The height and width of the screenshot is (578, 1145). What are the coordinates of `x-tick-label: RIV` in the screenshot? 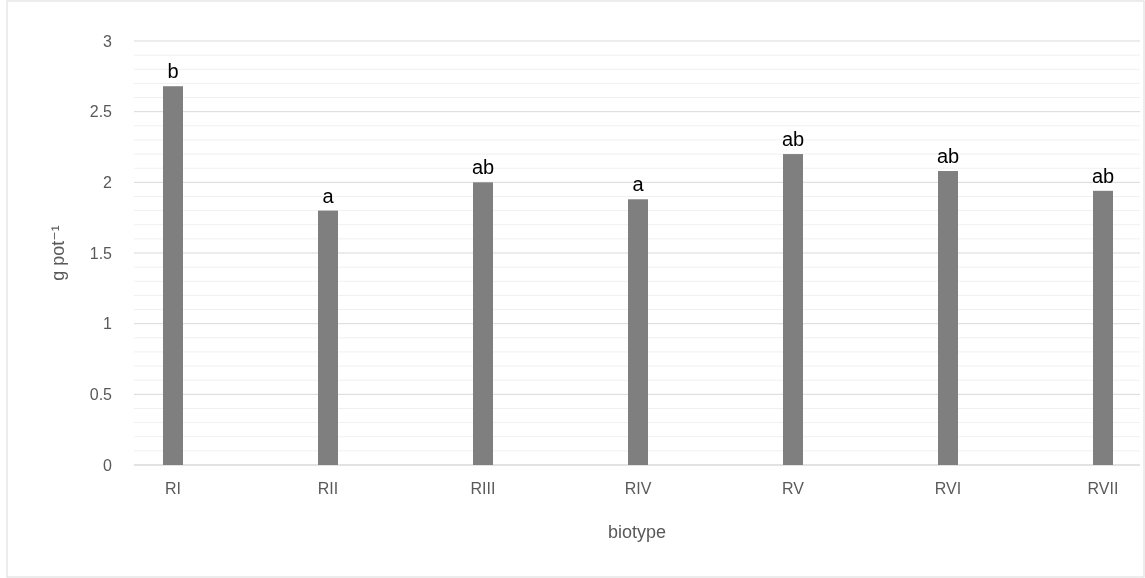 It's located at (638, 488).